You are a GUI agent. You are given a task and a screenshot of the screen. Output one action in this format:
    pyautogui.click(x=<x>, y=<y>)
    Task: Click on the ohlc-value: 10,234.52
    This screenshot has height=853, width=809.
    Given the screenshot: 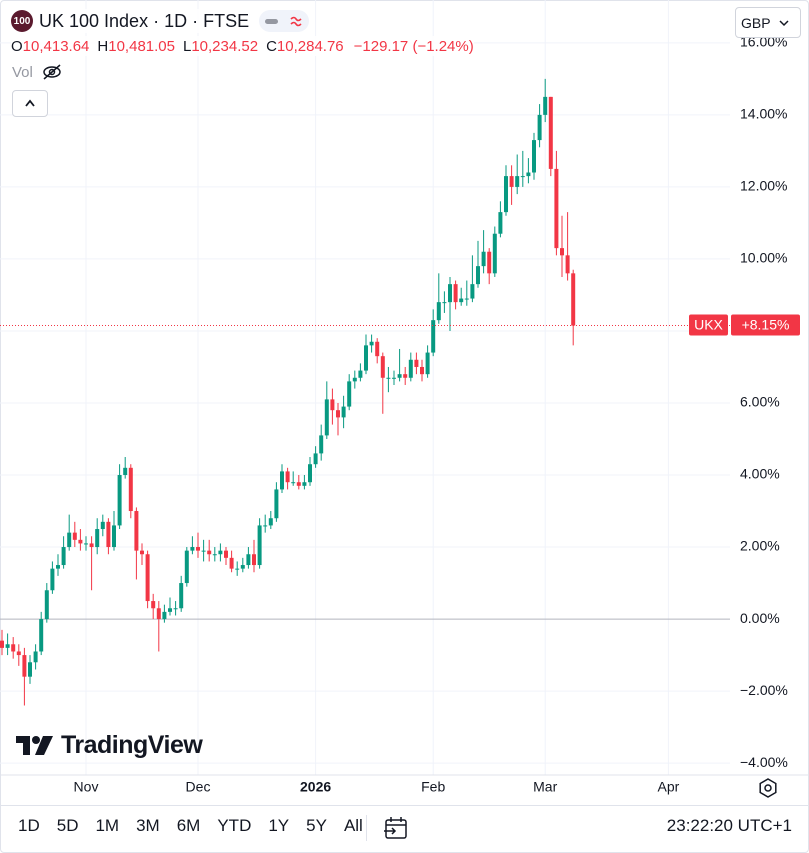 What is the action you would take?
    pyautogui.click(x=225, y=46)
    